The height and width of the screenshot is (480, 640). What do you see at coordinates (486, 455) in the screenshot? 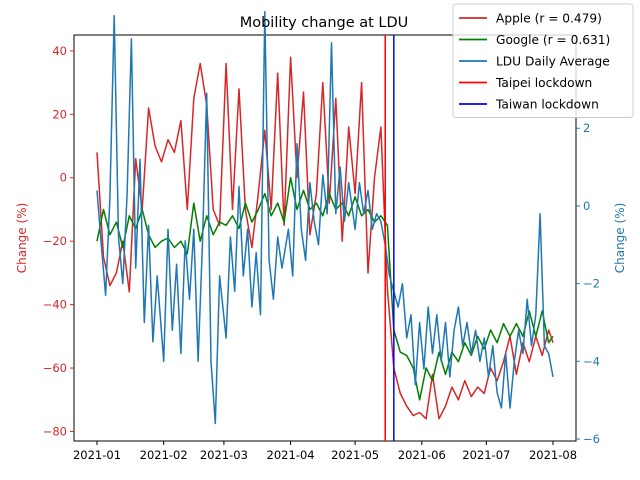
I see `x-tick-label: 2021-07` at bounding box center [486, 455].